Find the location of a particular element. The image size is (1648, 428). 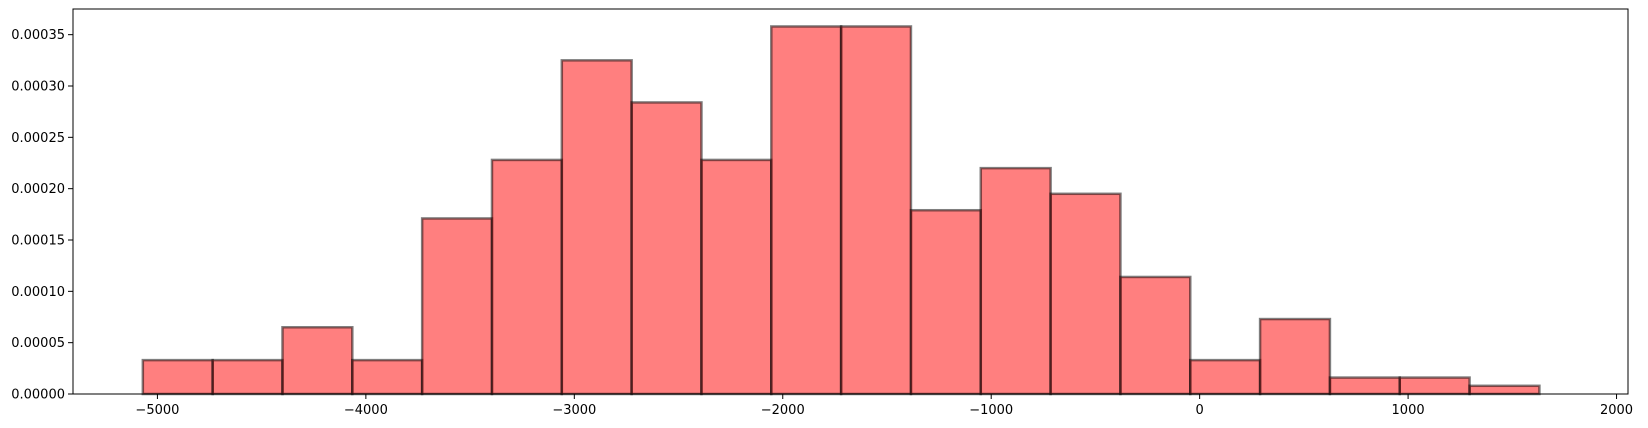

y-tick-label: 0.00025 is located at coordinates (38, 138).